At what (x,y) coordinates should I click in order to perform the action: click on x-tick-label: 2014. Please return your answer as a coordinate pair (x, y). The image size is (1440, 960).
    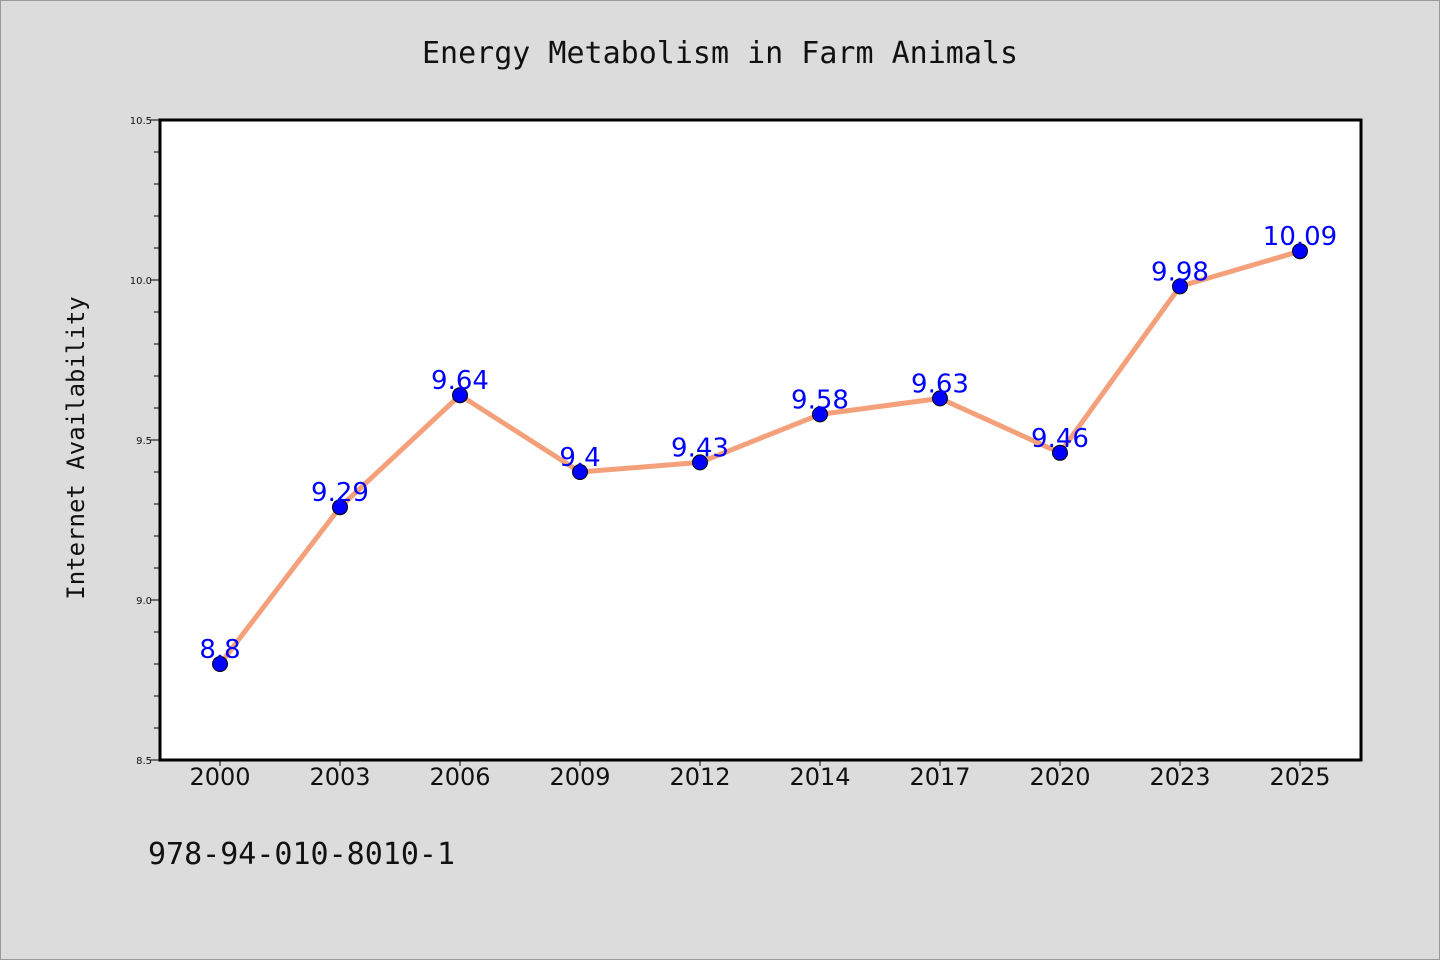
    Looking at the image, I should click on (819, 777).